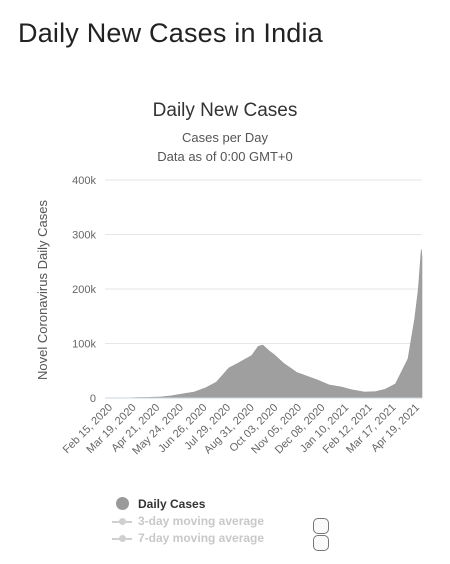 The image size is (450, 564). Describe the element at coordinates (201, 538) in the screenshot. I see `legend-label: 7-day moving average` at that location.